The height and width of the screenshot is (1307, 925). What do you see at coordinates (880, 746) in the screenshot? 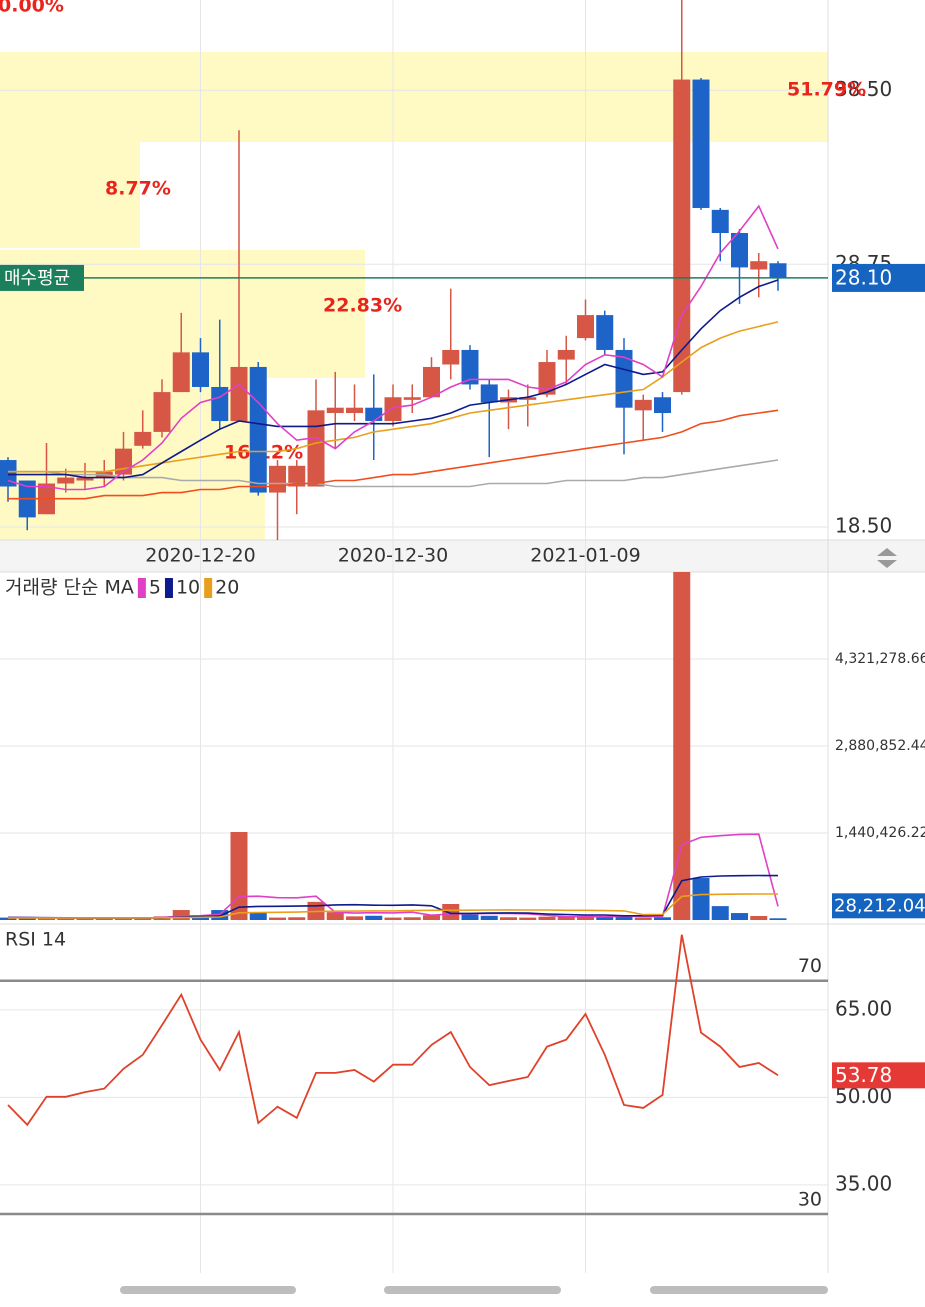
I see `y-tick-label: 2,880,852.44` at bounding box center [880, 746].